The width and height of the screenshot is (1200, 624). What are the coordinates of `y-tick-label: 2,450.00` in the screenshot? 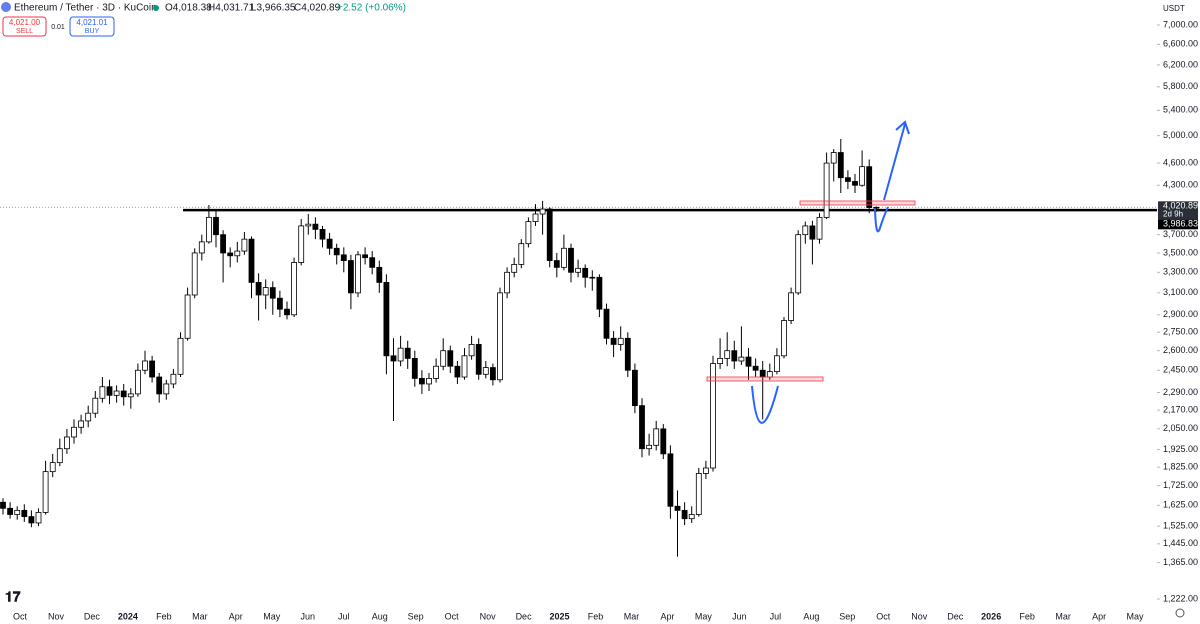 It's located at (1180, 370).